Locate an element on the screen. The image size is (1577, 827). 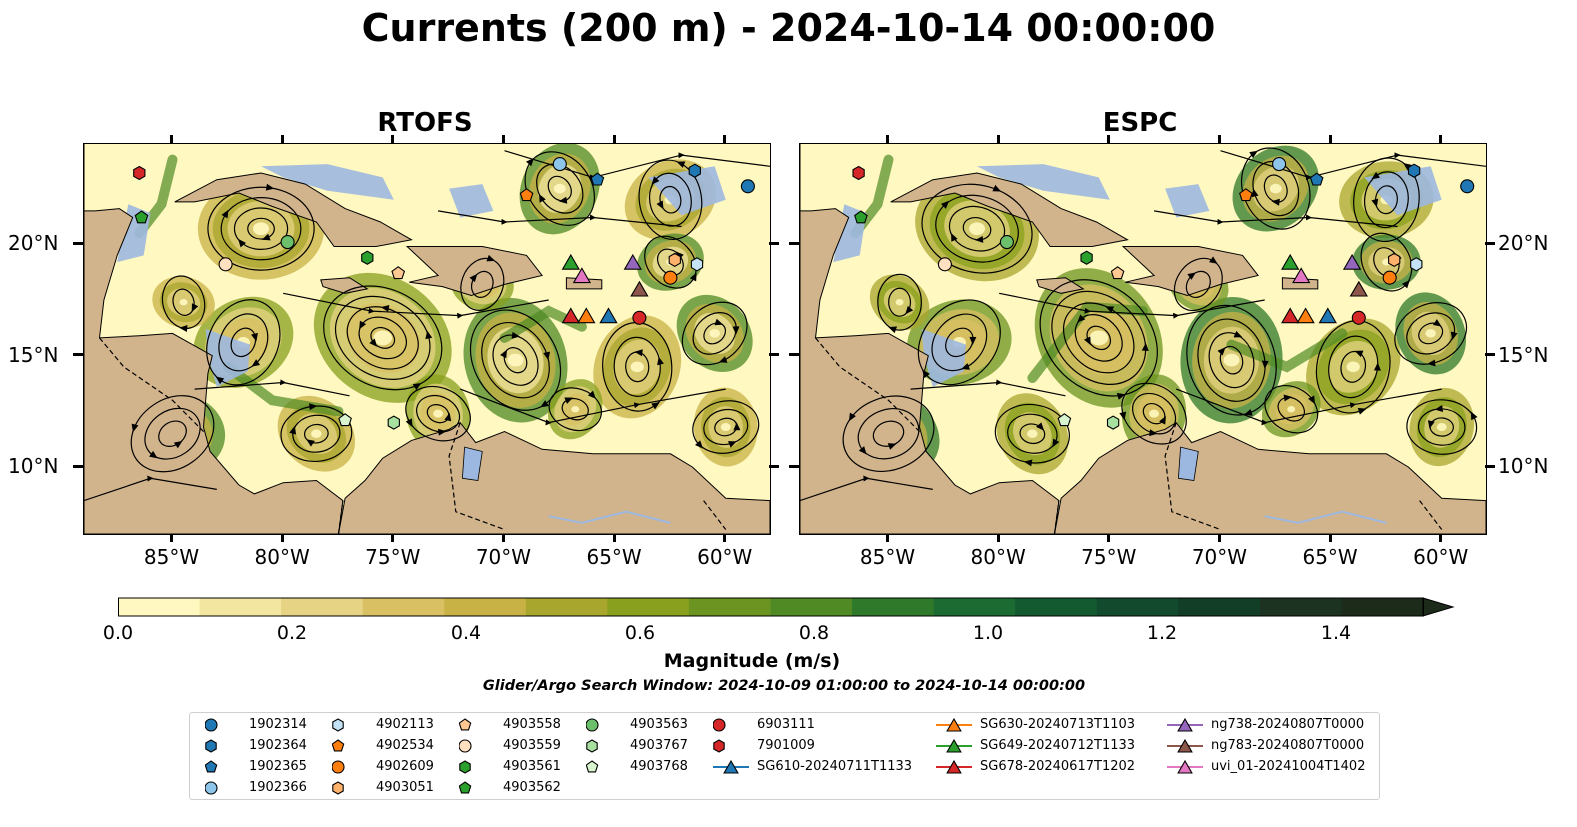
legend-label: 4903767 is located at coordinates (659, 745).